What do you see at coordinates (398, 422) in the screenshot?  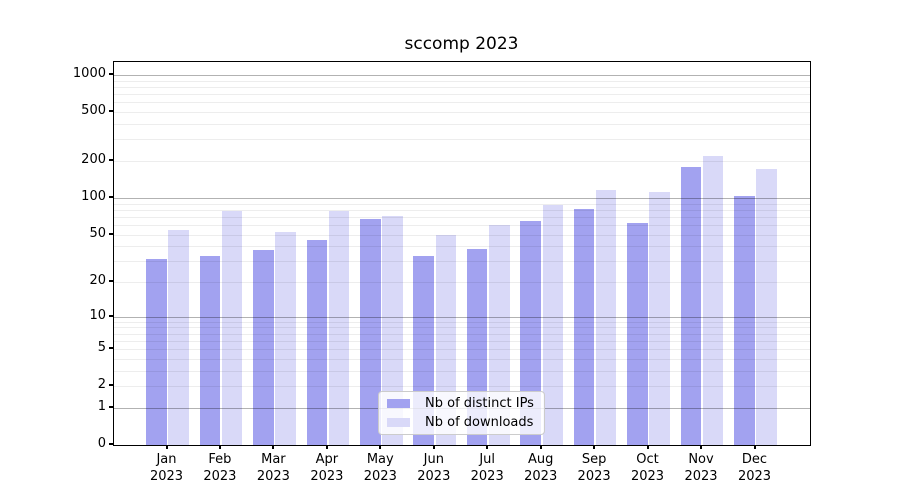 I see `legend-swatch-downloads` at bounding box center [398, 422].